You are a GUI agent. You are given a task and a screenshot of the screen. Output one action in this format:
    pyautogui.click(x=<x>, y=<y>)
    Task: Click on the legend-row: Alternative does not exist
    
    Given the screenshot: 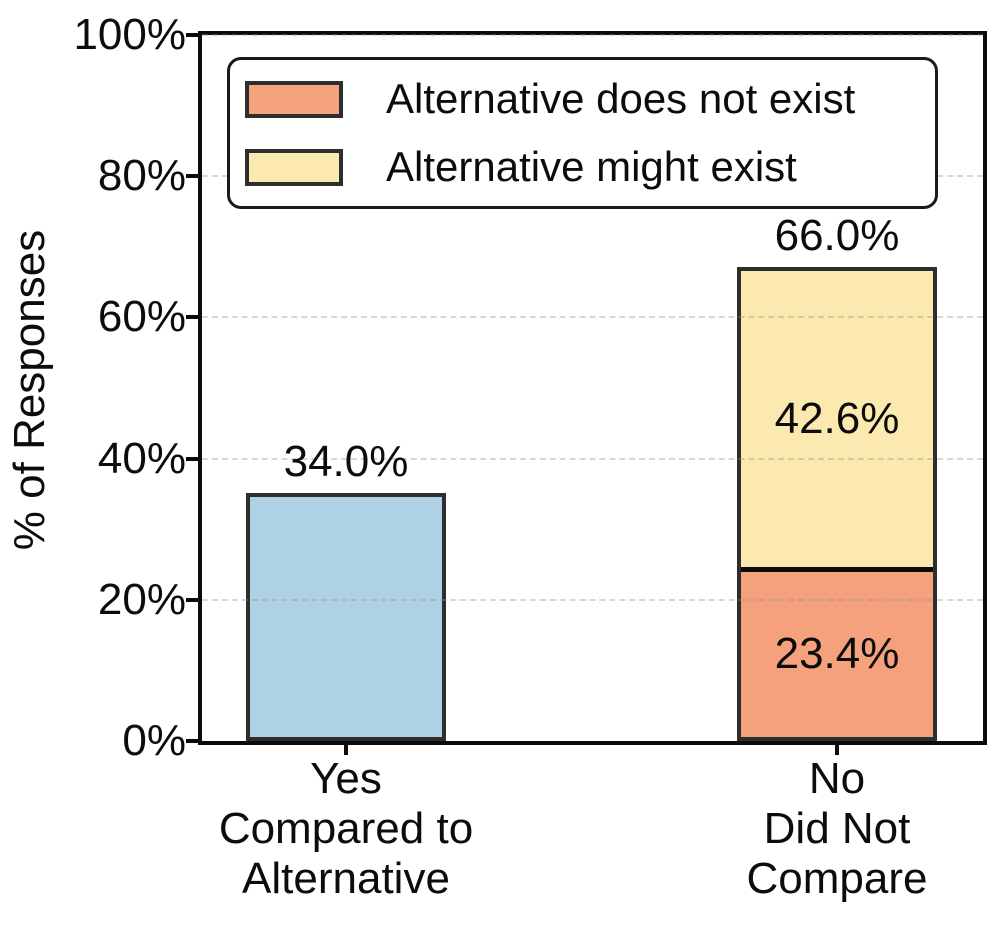 What is the action you would take?
    pyautogui.click(x=582, y=99)
    